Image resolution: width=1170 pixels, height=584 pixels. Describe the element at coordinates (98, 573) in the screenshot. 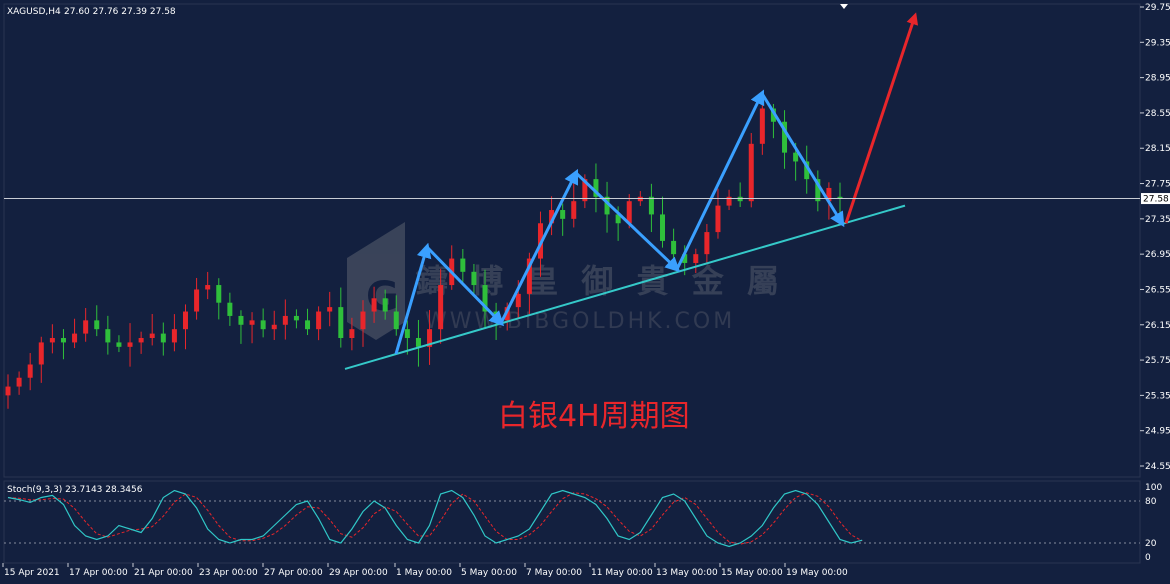

I see `time-tick-label: 17 Apr 00:00` at that location.